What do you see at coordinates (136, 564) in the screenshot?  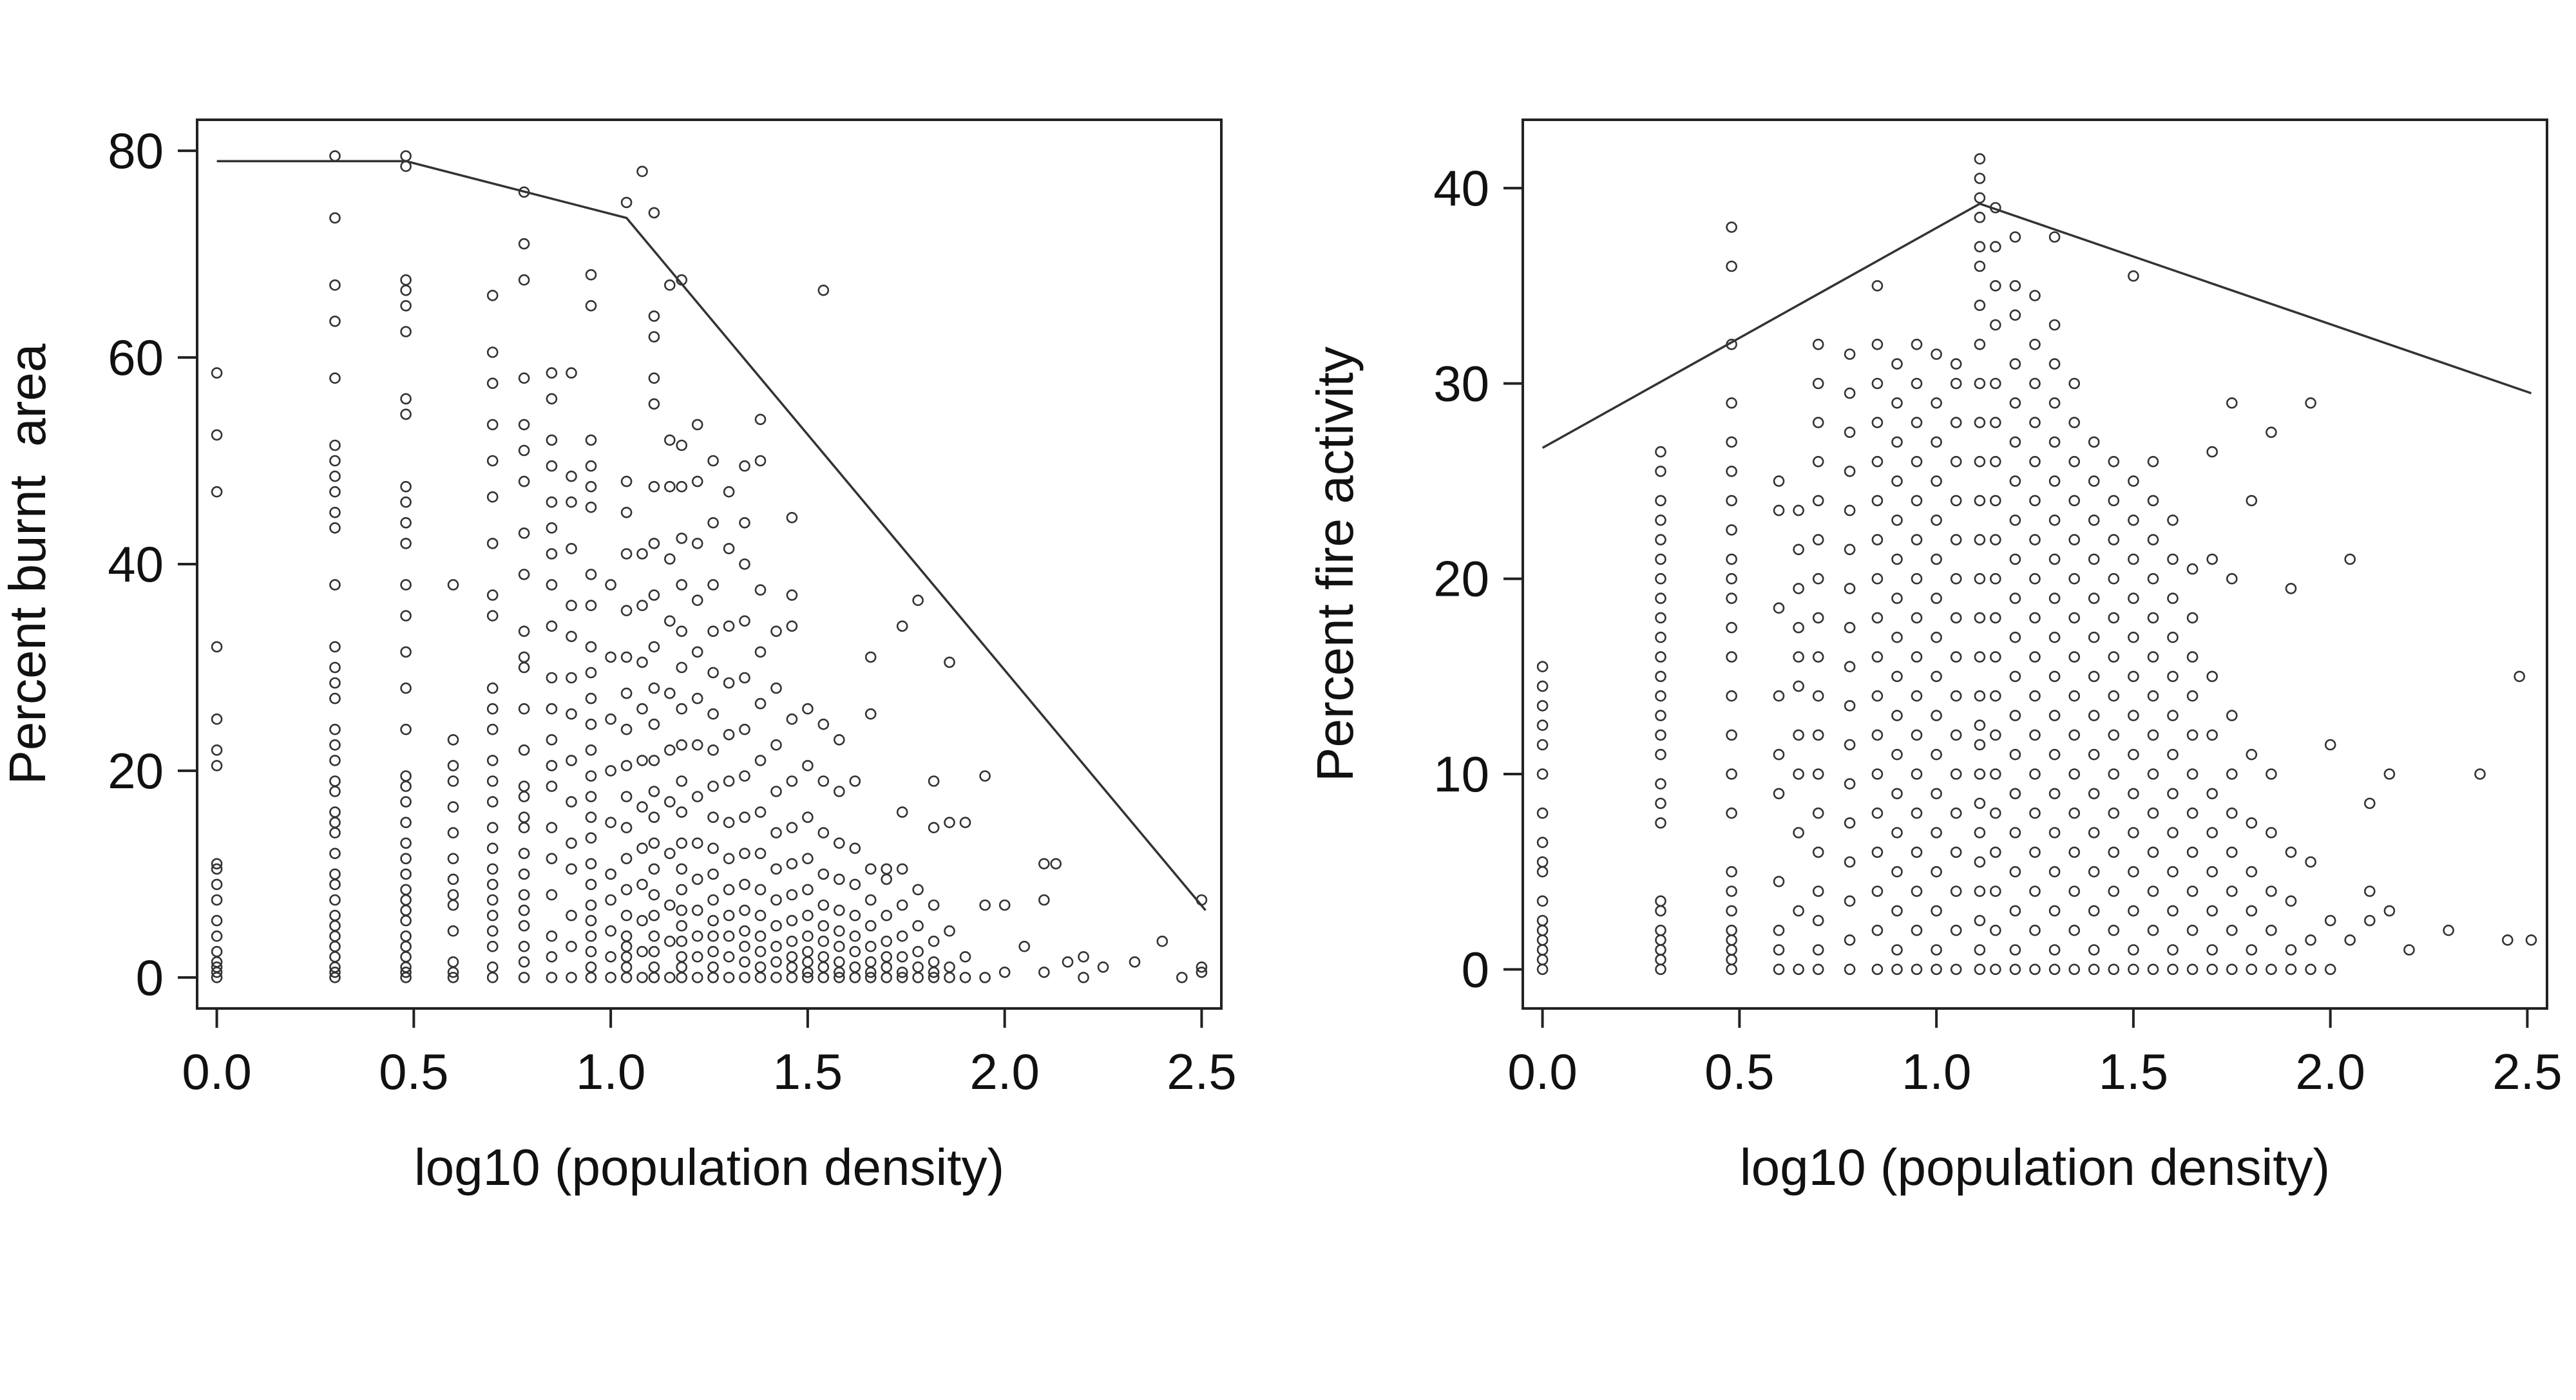 I see `y-tick-label: 40` at bounding box center [136, 564].